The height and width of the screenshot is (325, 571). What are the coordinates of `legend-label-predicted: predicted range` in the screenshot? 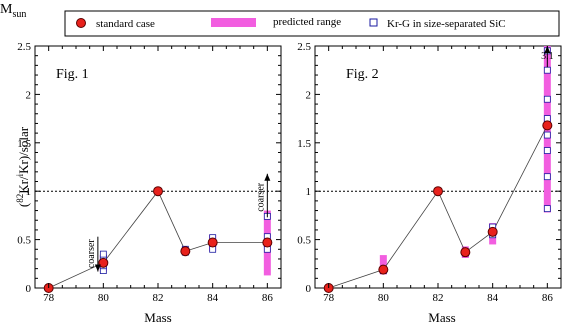 It's located at (307, 22).